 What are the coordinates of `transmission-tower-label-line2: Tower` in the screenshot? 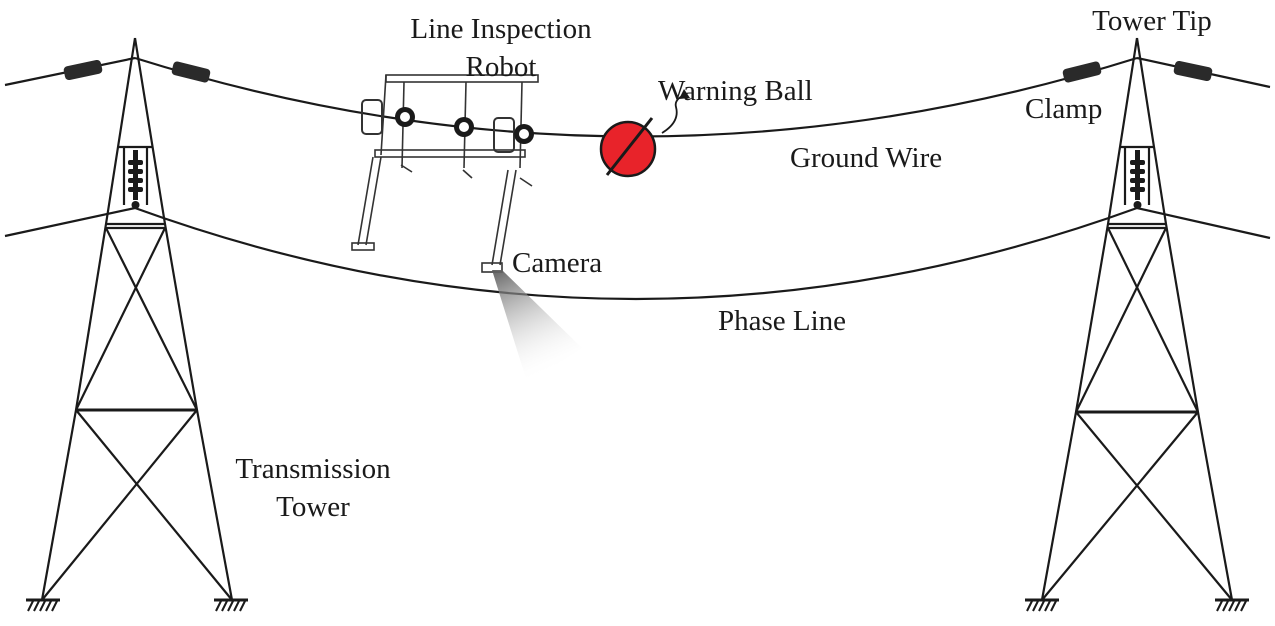 It's located at (313, 507).